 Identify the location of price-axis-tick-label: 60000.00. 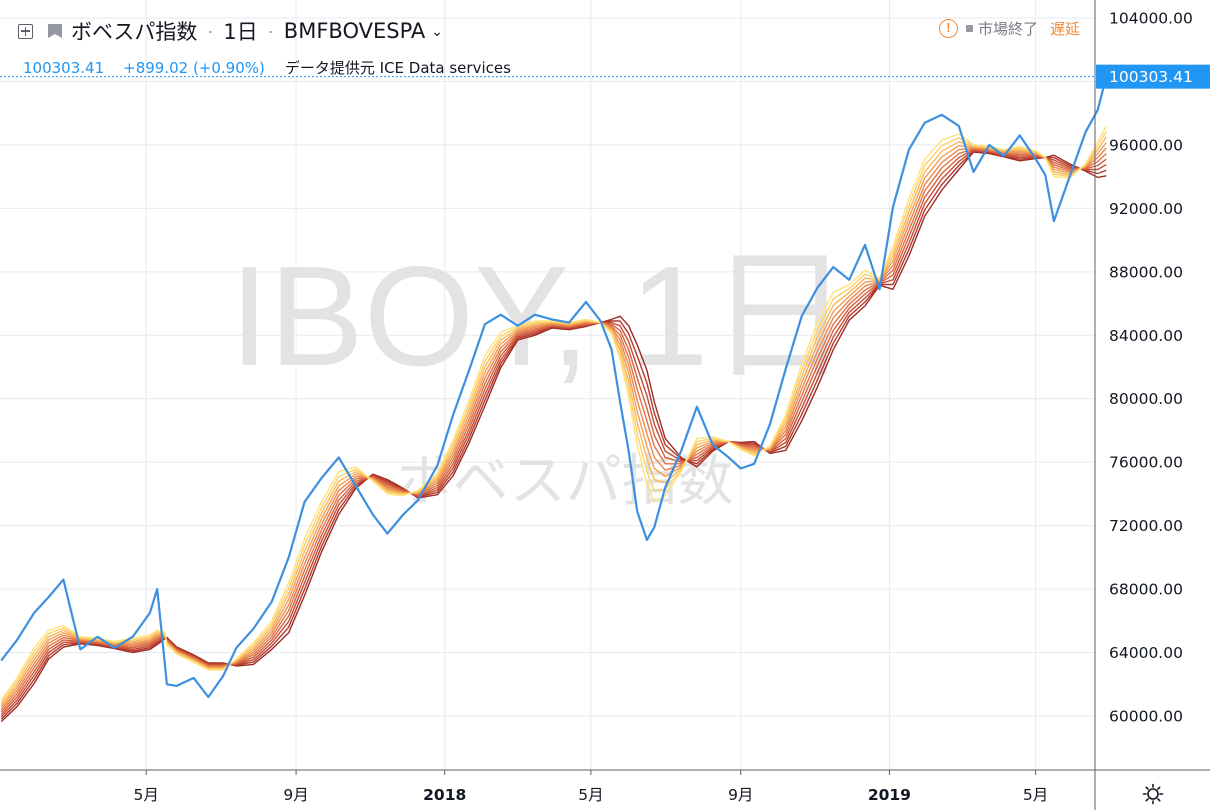
(1146, 717).